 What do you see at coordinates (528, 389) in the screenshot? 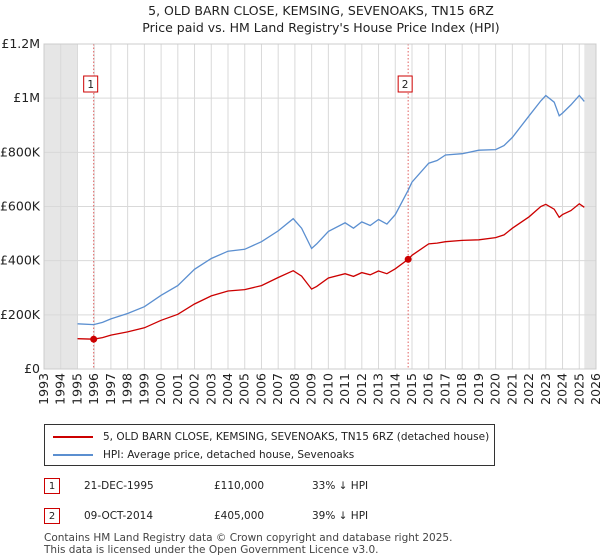
I see `x-tick-label: 2022` at bounding box center [528, 389].